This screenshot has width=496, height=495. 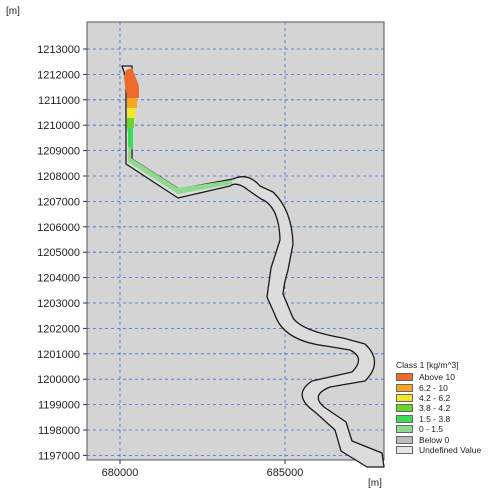 I want to click on y-tick-label: 1211000, so click(x=59, y=101).